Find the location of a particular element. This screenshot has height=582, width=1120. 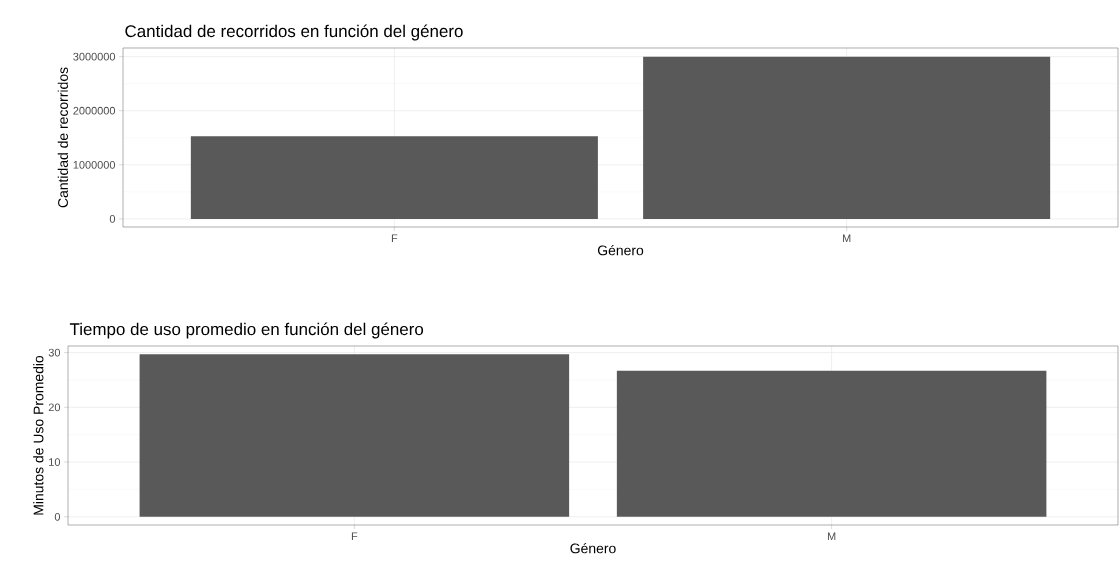

y-tick-label: 3000000 is located at coordinates (94, 56).